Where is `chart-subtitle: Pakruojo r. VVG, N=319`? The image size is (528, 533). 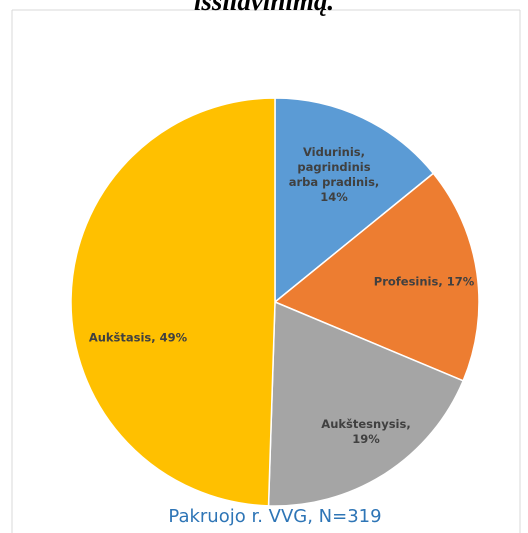
chart-subtitle: Pakruojo r. VVG, N=319 is located at coordinates (275, 516).